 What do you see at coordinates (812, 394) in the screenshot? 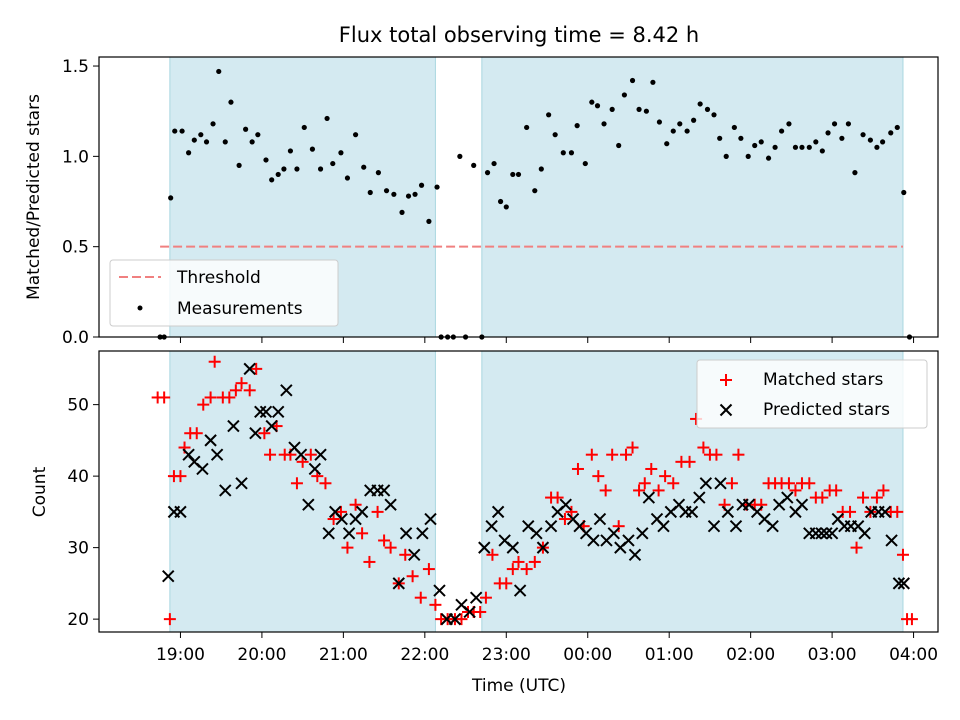
I see `count-legend: Matched stars Predicted stars` at bounding box center [812, 394].